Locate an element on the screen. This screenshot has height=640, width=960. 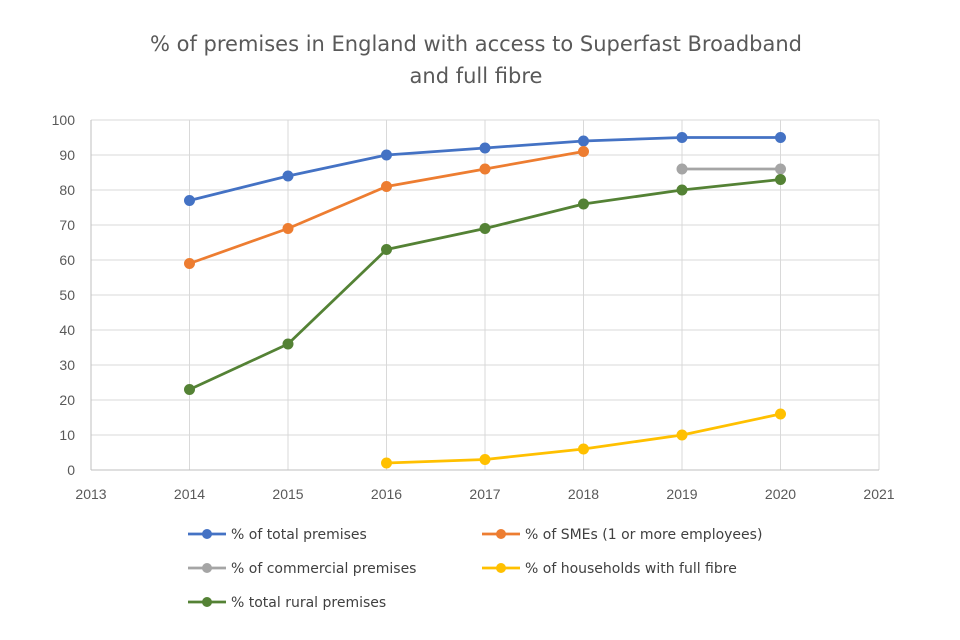
x-tick-label: 2015 is located at coordinates (287, 494).